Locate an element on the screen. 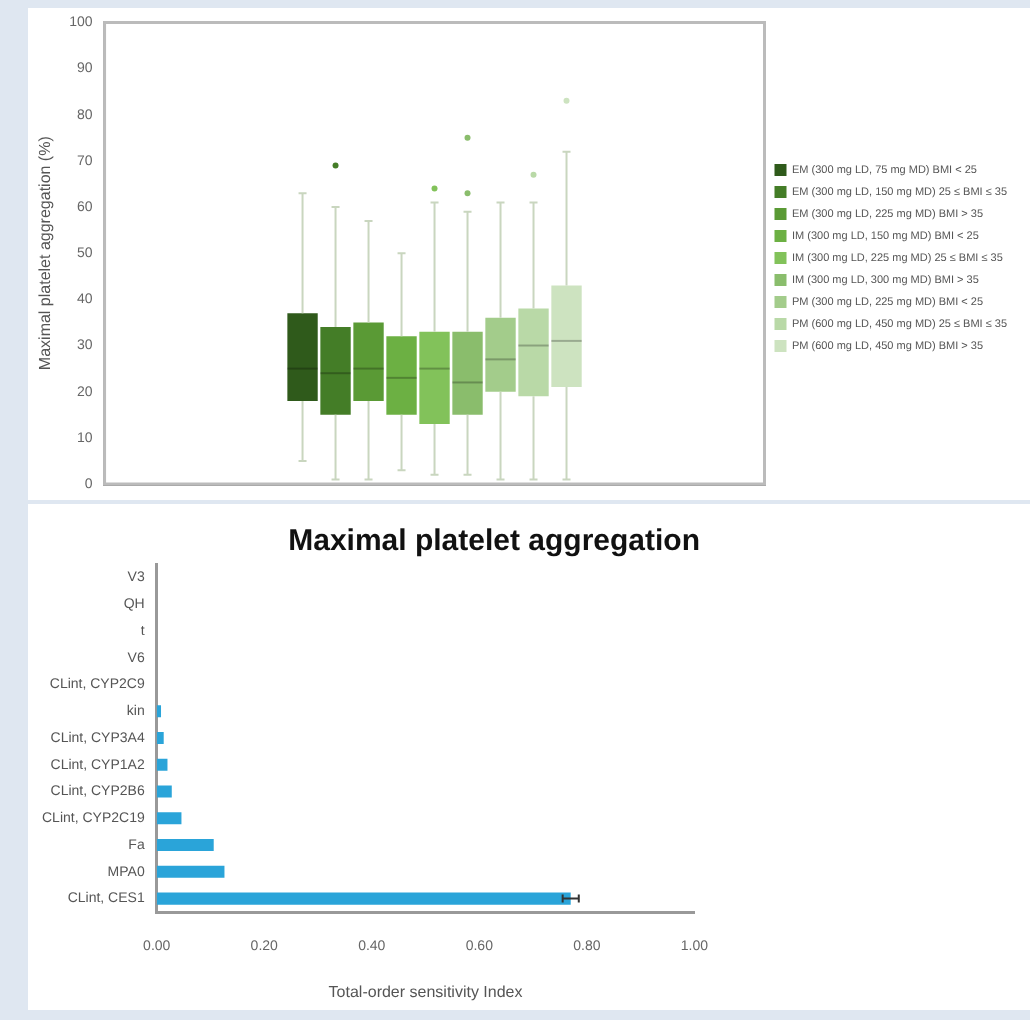 The width and height of the screenshot is (1030, 1020). y-axis-title: Maximal platelet aggregation (%) is located at coordinates (45, 253).